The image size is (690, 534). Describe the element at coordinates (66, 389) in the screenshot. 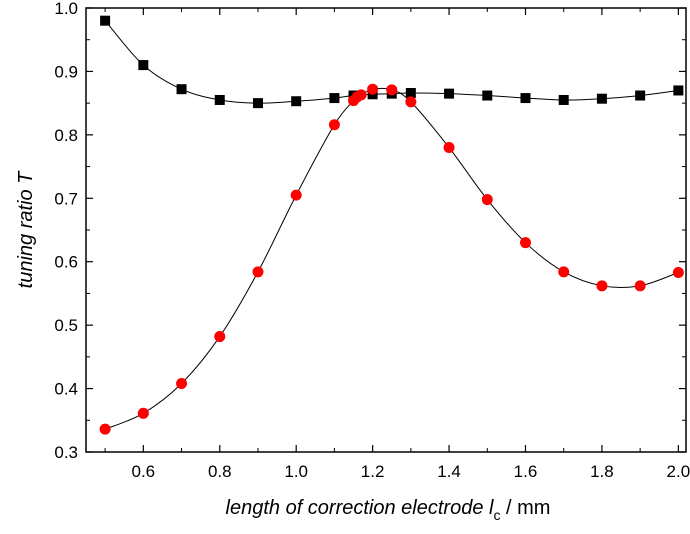

I see `y-tick-label: 0.4` at that location.